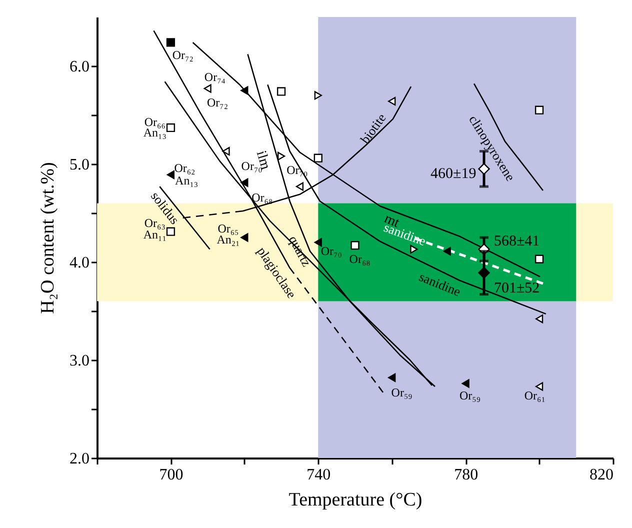  I want to click on y-tick-label: 5.0, so click(80, 165).